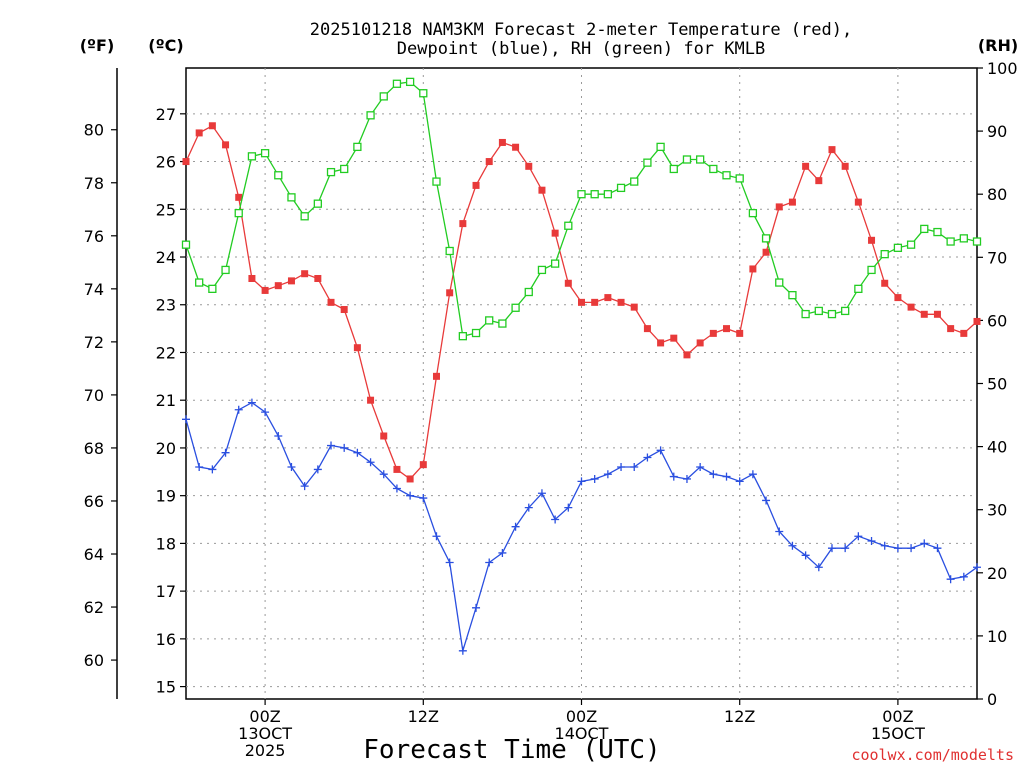 Image resolution: width=1024 pixels, height=768 pixels. Describe the element at coordinates (997, 447) in the screenshot. I see `rh-tick-label: 40` at that location.